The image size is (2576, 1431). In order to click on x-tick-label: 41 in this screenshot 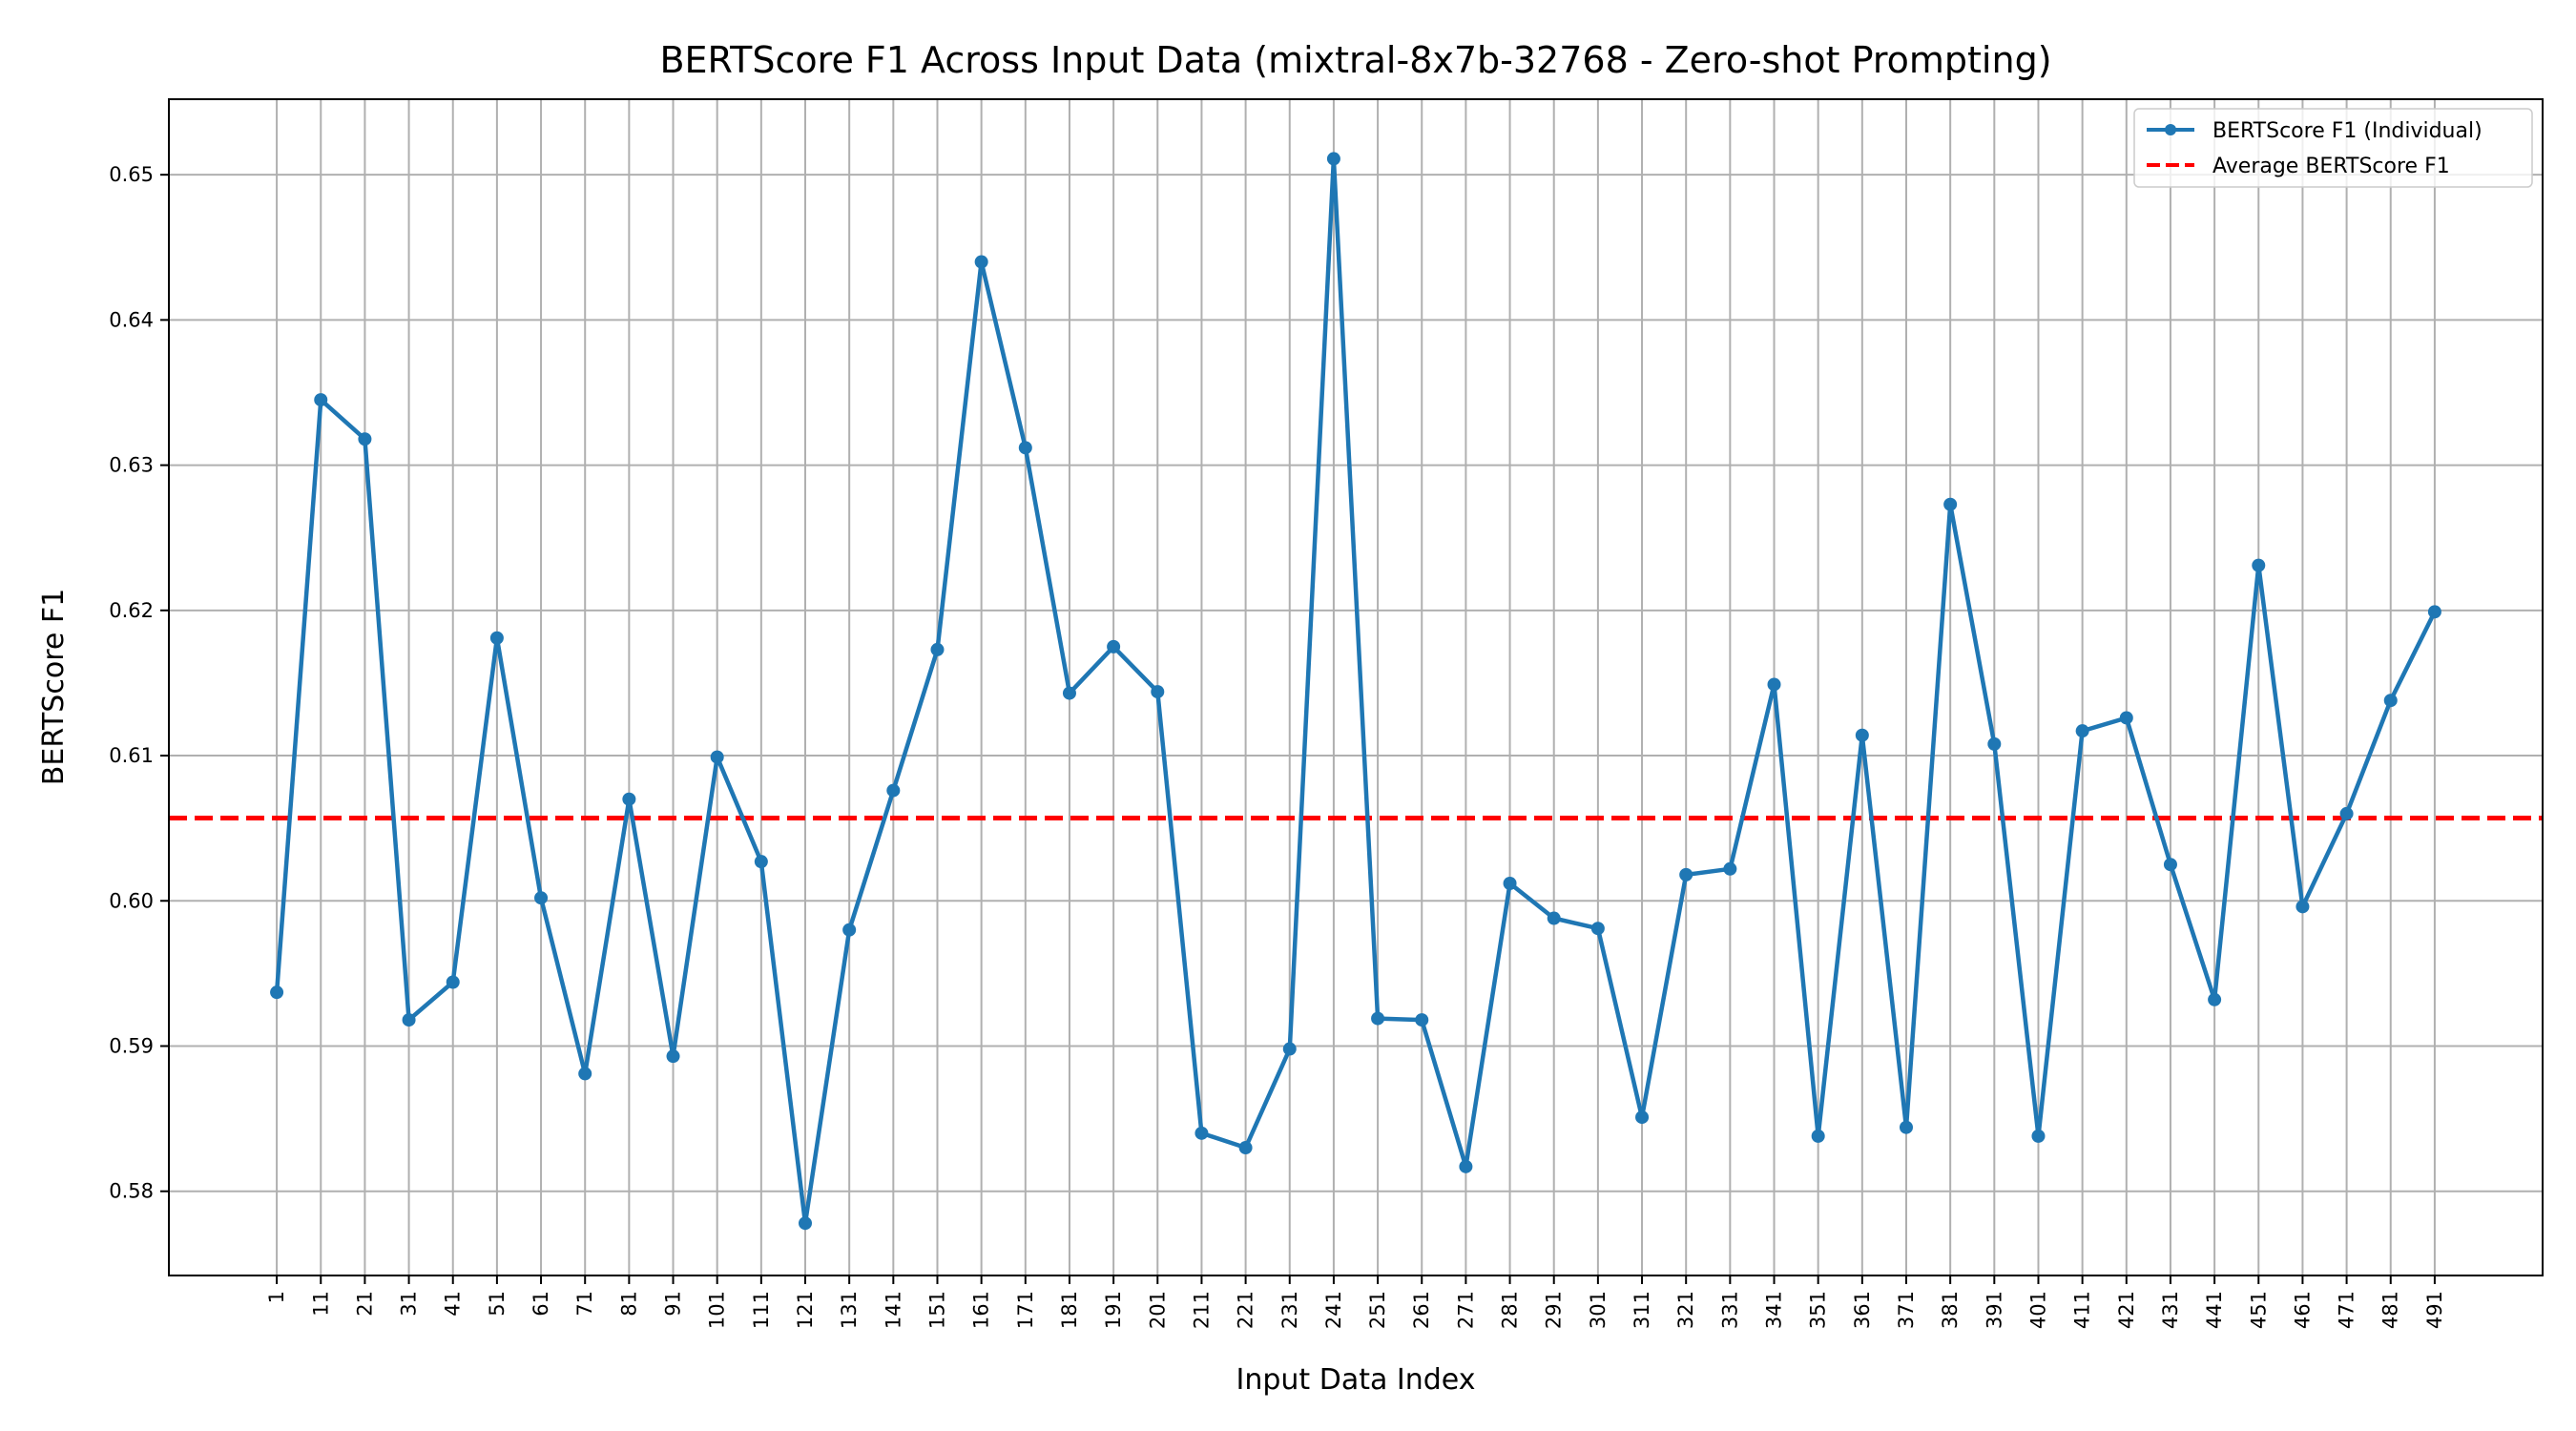, I will do `click(453, 1304)`.